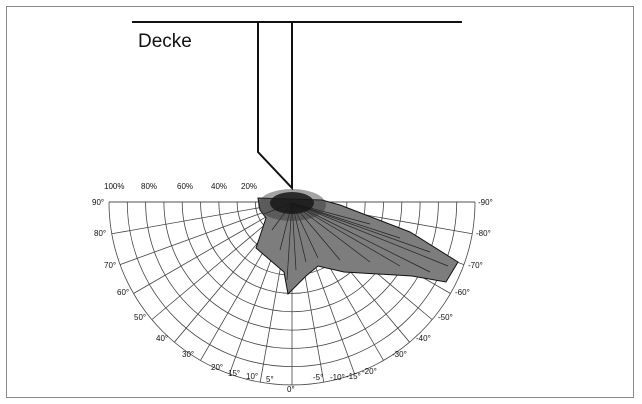  I want to click on intensity-label: 40%, so click(219, 186).